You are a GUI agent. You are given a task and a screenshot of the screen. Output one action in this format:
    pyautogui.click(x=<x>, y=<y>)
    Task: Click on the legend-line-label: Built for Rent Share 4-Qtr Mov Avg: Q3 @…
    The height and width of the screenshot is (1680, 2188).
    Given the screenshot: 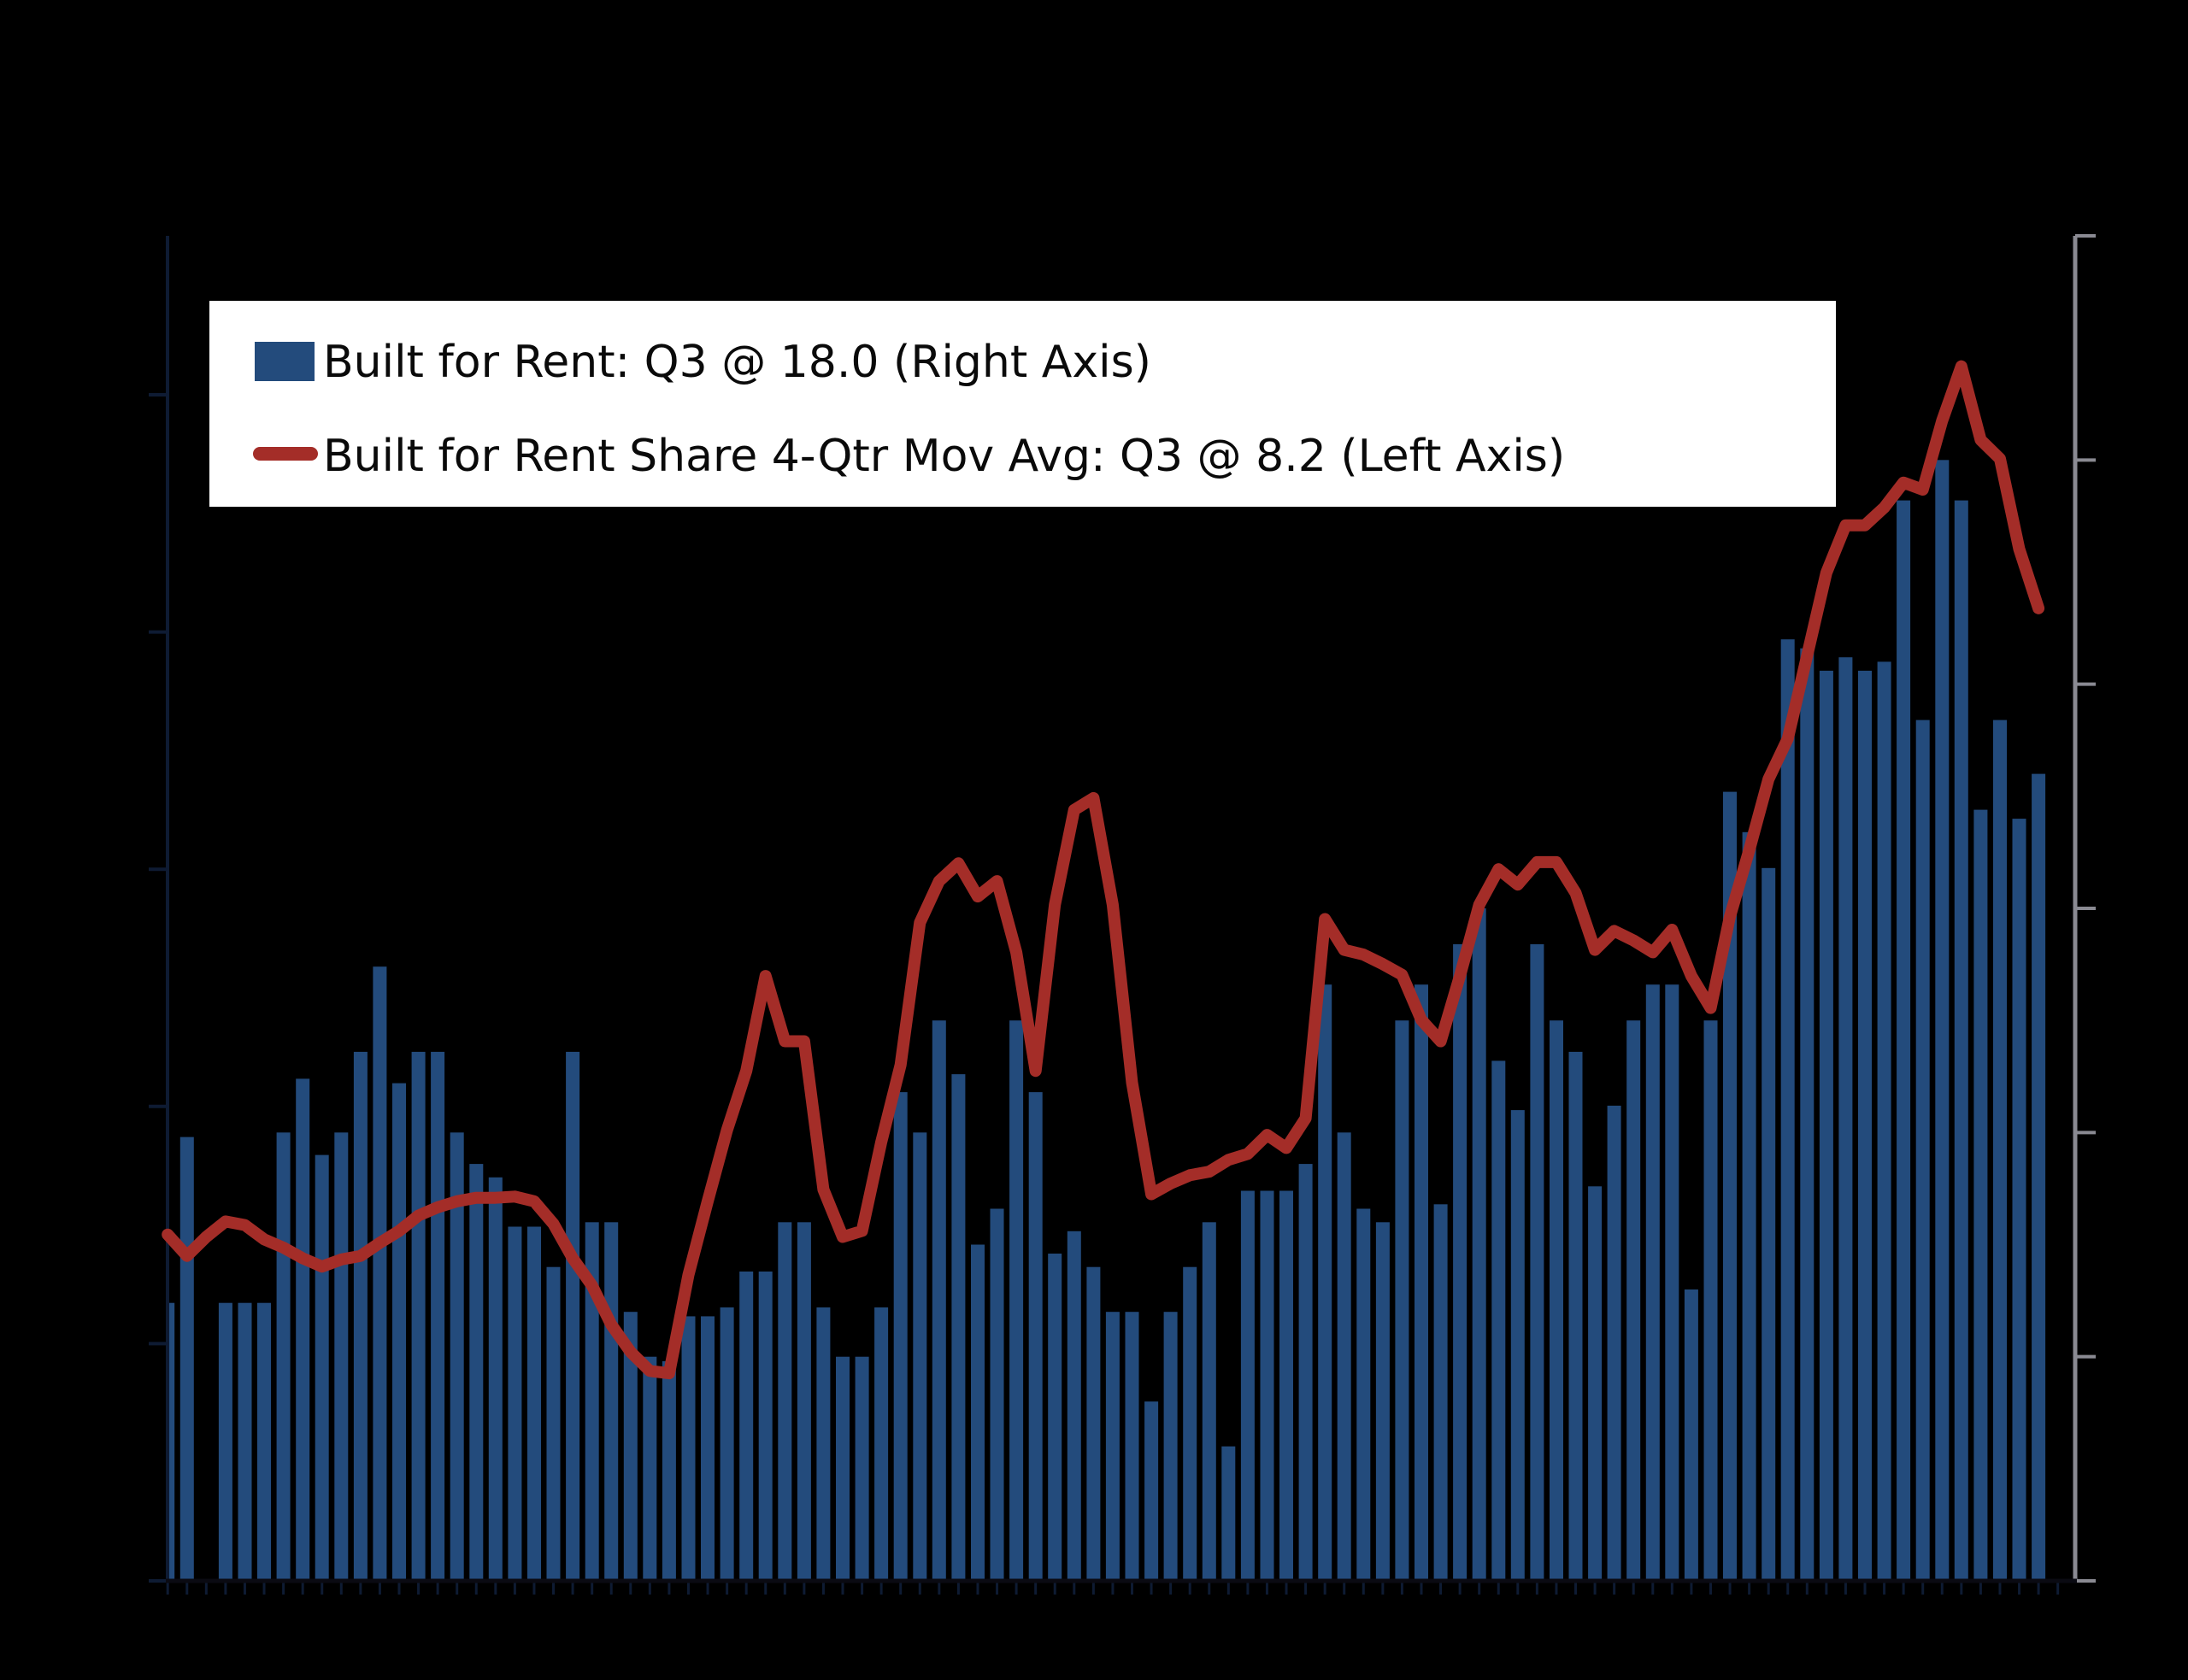 What is the action you would take?
    pyautogui.click(x=944, y=457)
    